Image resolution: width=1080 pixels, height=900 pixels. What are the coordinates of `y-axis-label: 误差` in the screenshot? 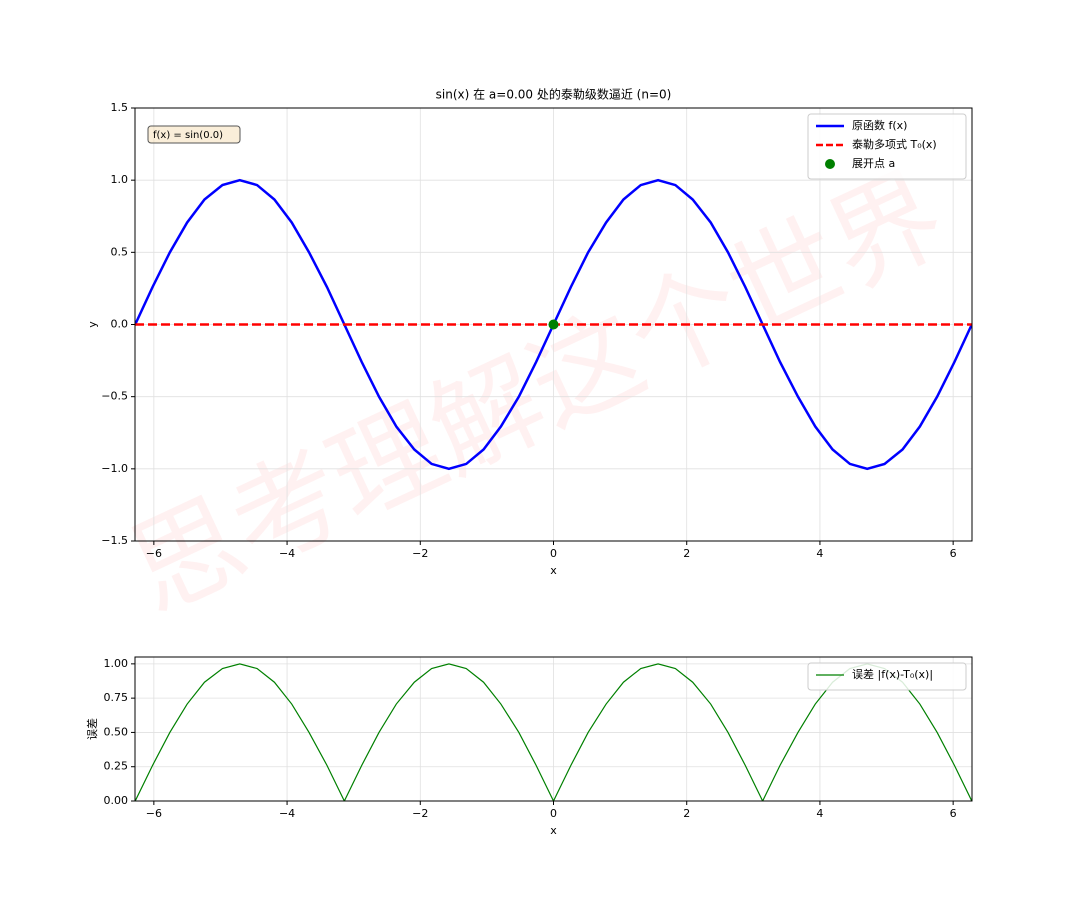 It's located at (92, 729).